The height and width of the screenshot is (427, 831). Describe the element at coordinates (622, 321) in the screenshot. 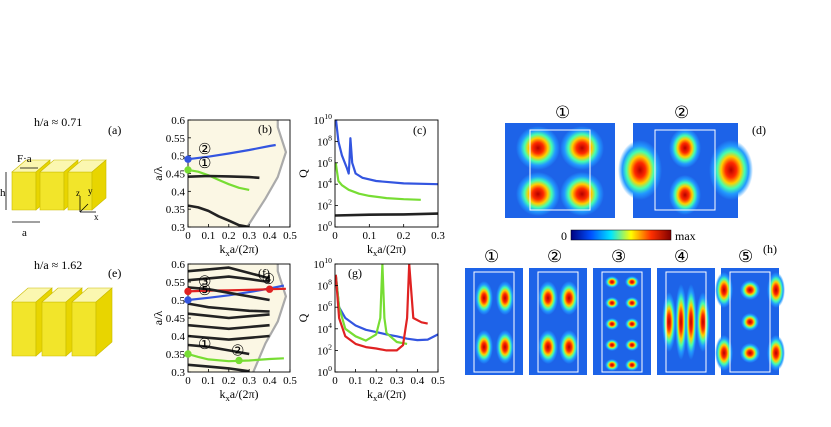

I see `field-map-h3` at that location.